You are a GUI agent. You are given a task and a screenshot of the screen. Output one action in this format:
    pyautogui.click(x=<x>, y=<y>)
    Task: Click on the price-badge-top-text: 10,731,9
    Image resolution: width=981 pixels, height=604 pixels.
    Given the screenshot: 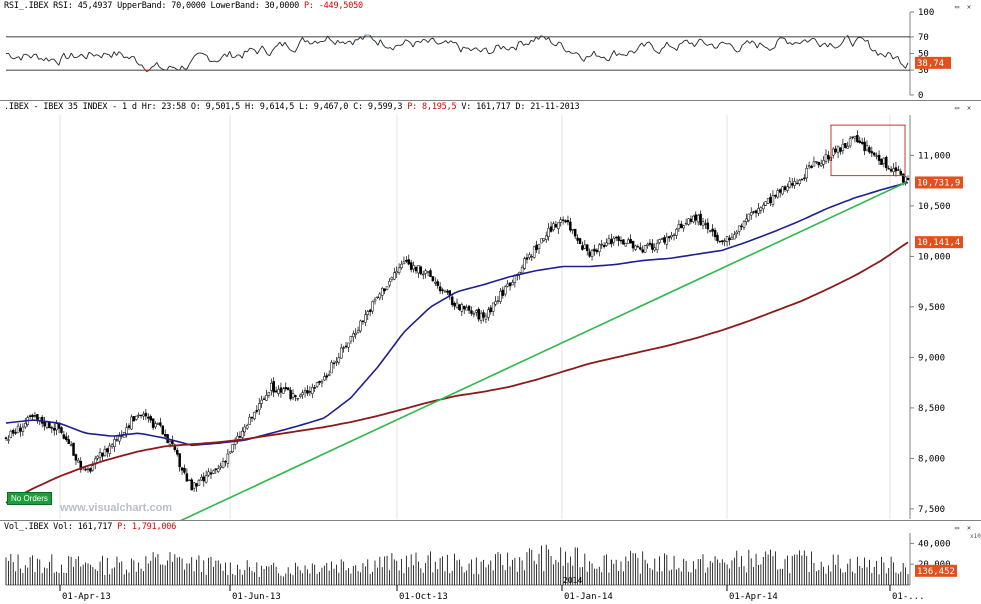 What is the action you would take?
    pyautogui.click(x=938, y=183)
    